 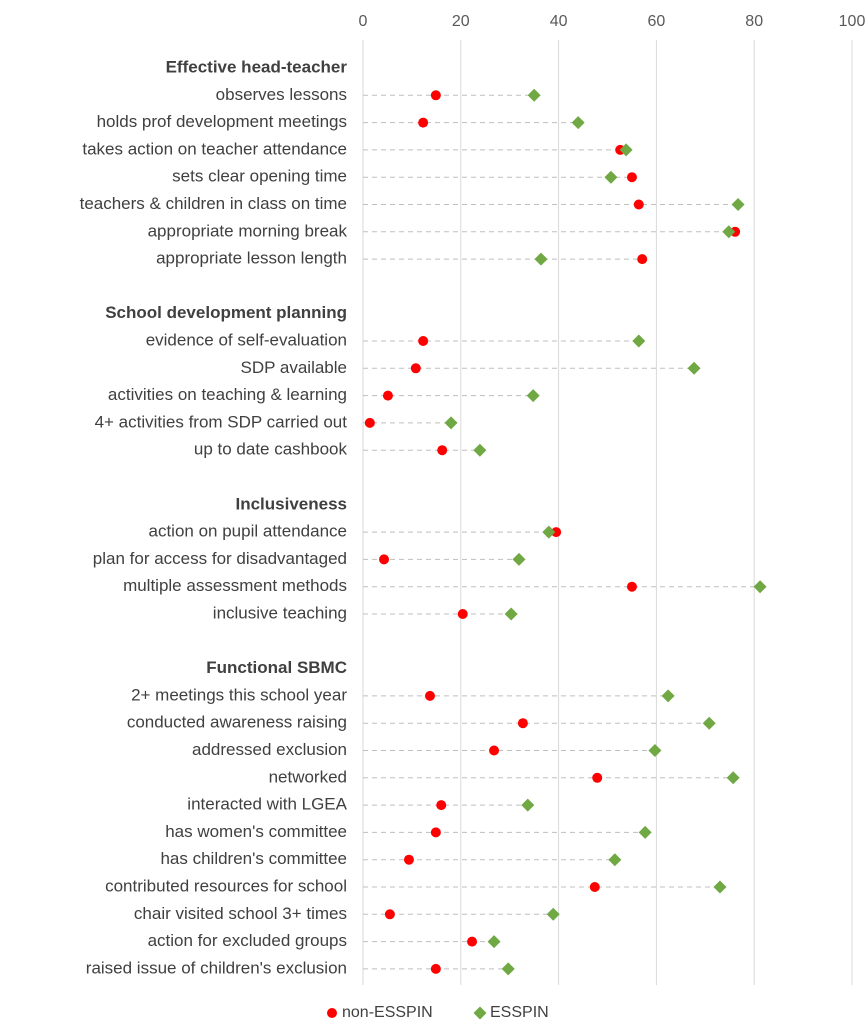 What do you see at coordinates (248, 531) in the screenshot?
I see `category-label: action on pupil attendance` at bounding box center [248, 531].